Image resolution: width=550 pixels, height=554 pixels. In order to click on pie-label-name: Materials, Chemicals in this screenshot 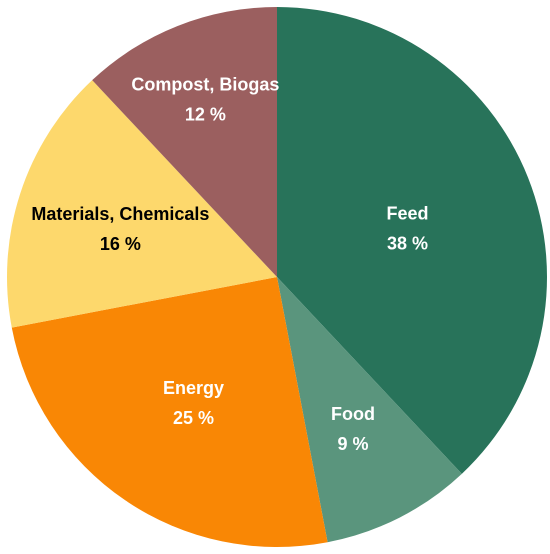, I will do `click(120, 214)`.